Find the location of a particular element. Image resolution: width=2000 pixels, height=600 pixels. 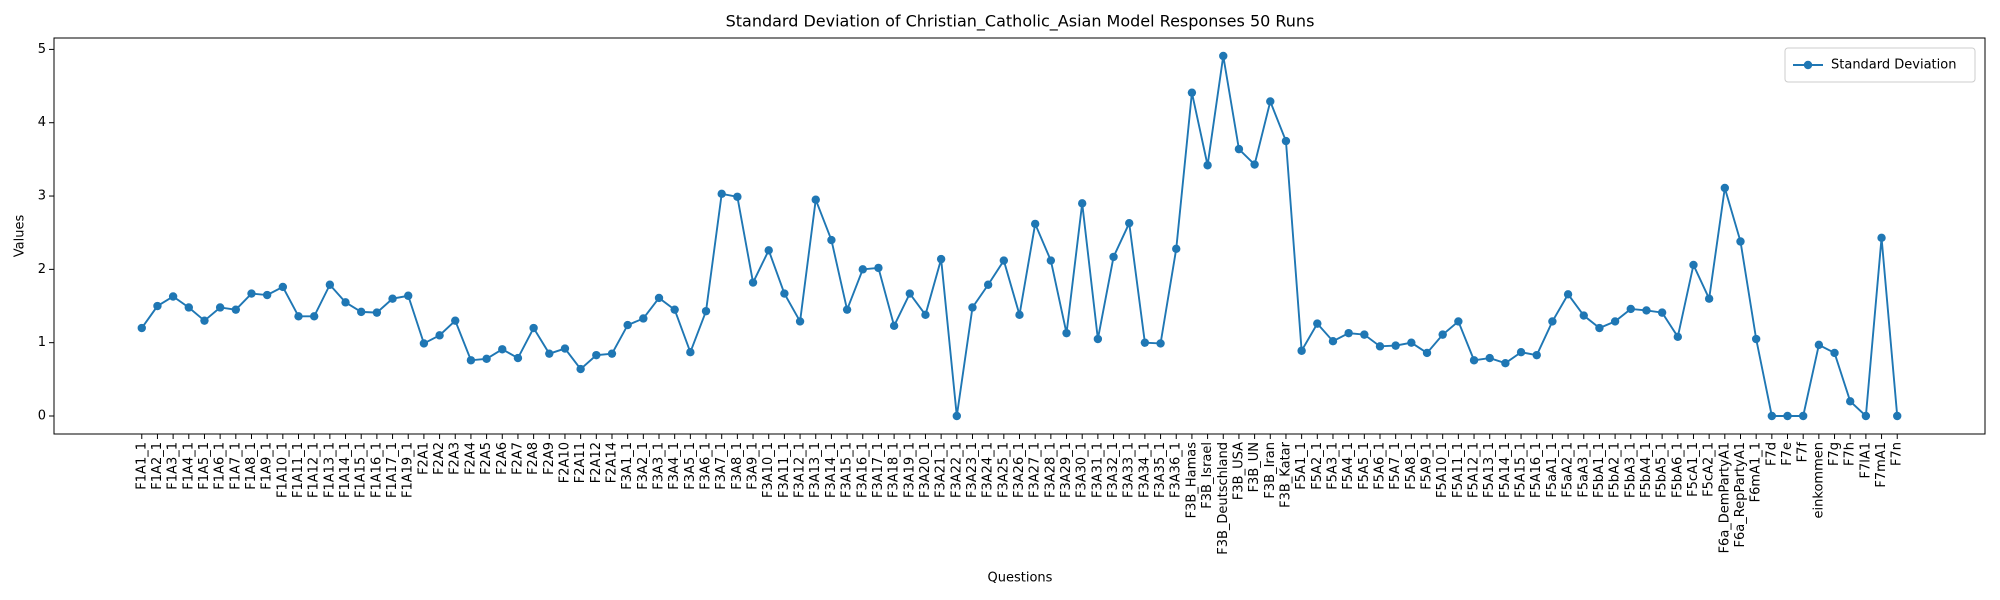

x-tick-label: F3A9_1 is located at coordinates (753, 466).